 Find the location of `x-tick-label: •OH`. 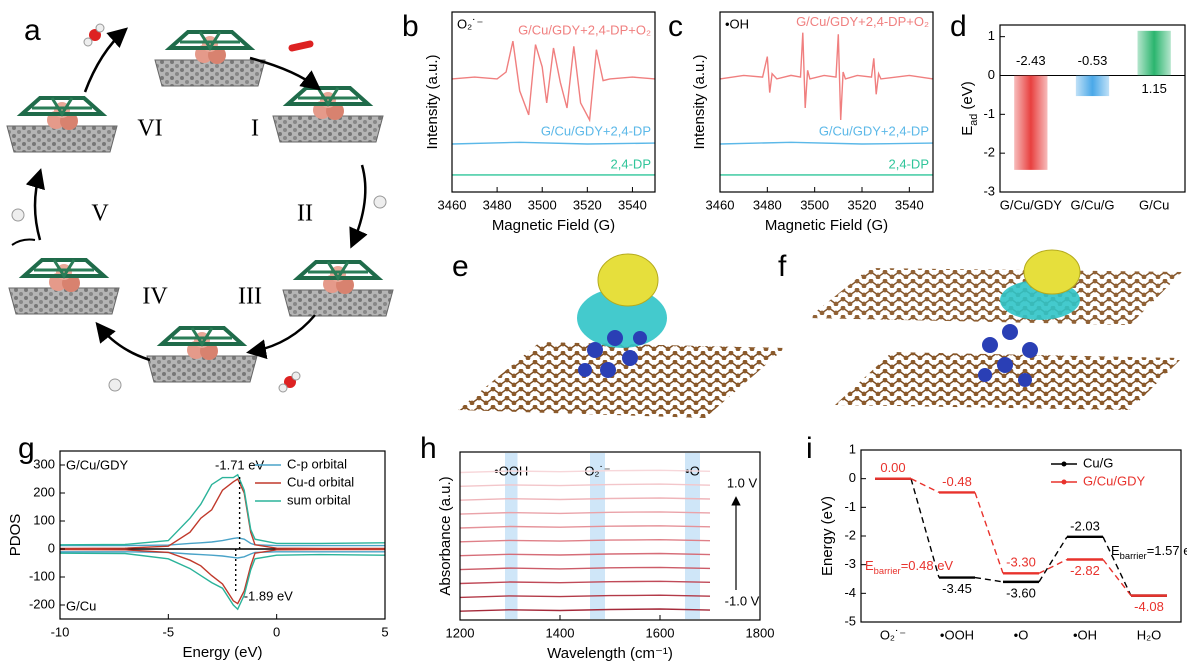

x-tick-label: •OH is located at coordinates (1085, 634).